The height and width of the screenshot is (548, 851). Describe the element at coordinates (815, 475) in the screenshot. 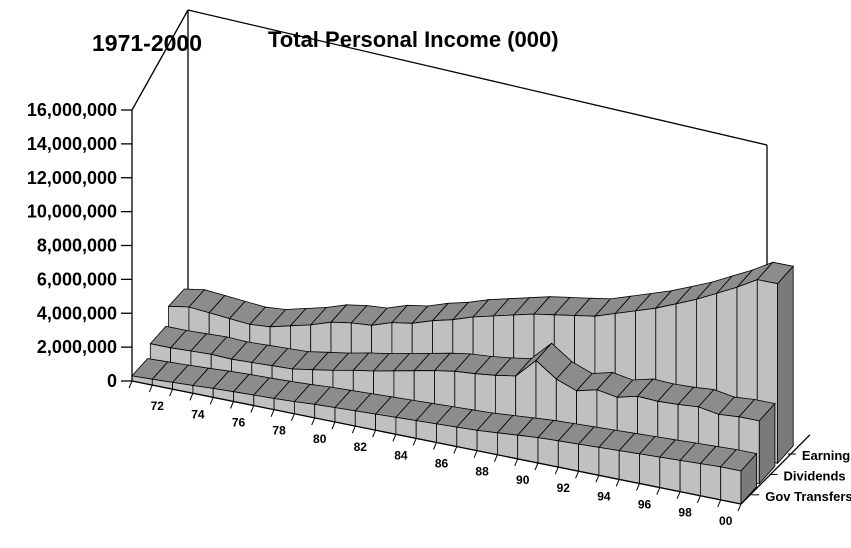

I see `series-label: Dividends` at that location.